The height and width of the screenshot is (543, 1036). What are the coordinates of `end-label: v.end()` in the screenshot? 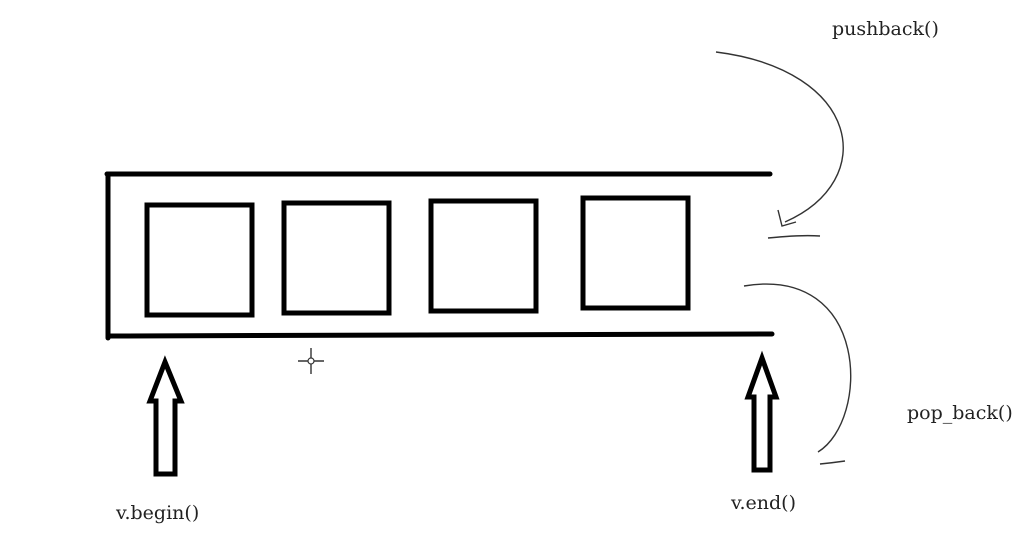 It's located at (763, 503).